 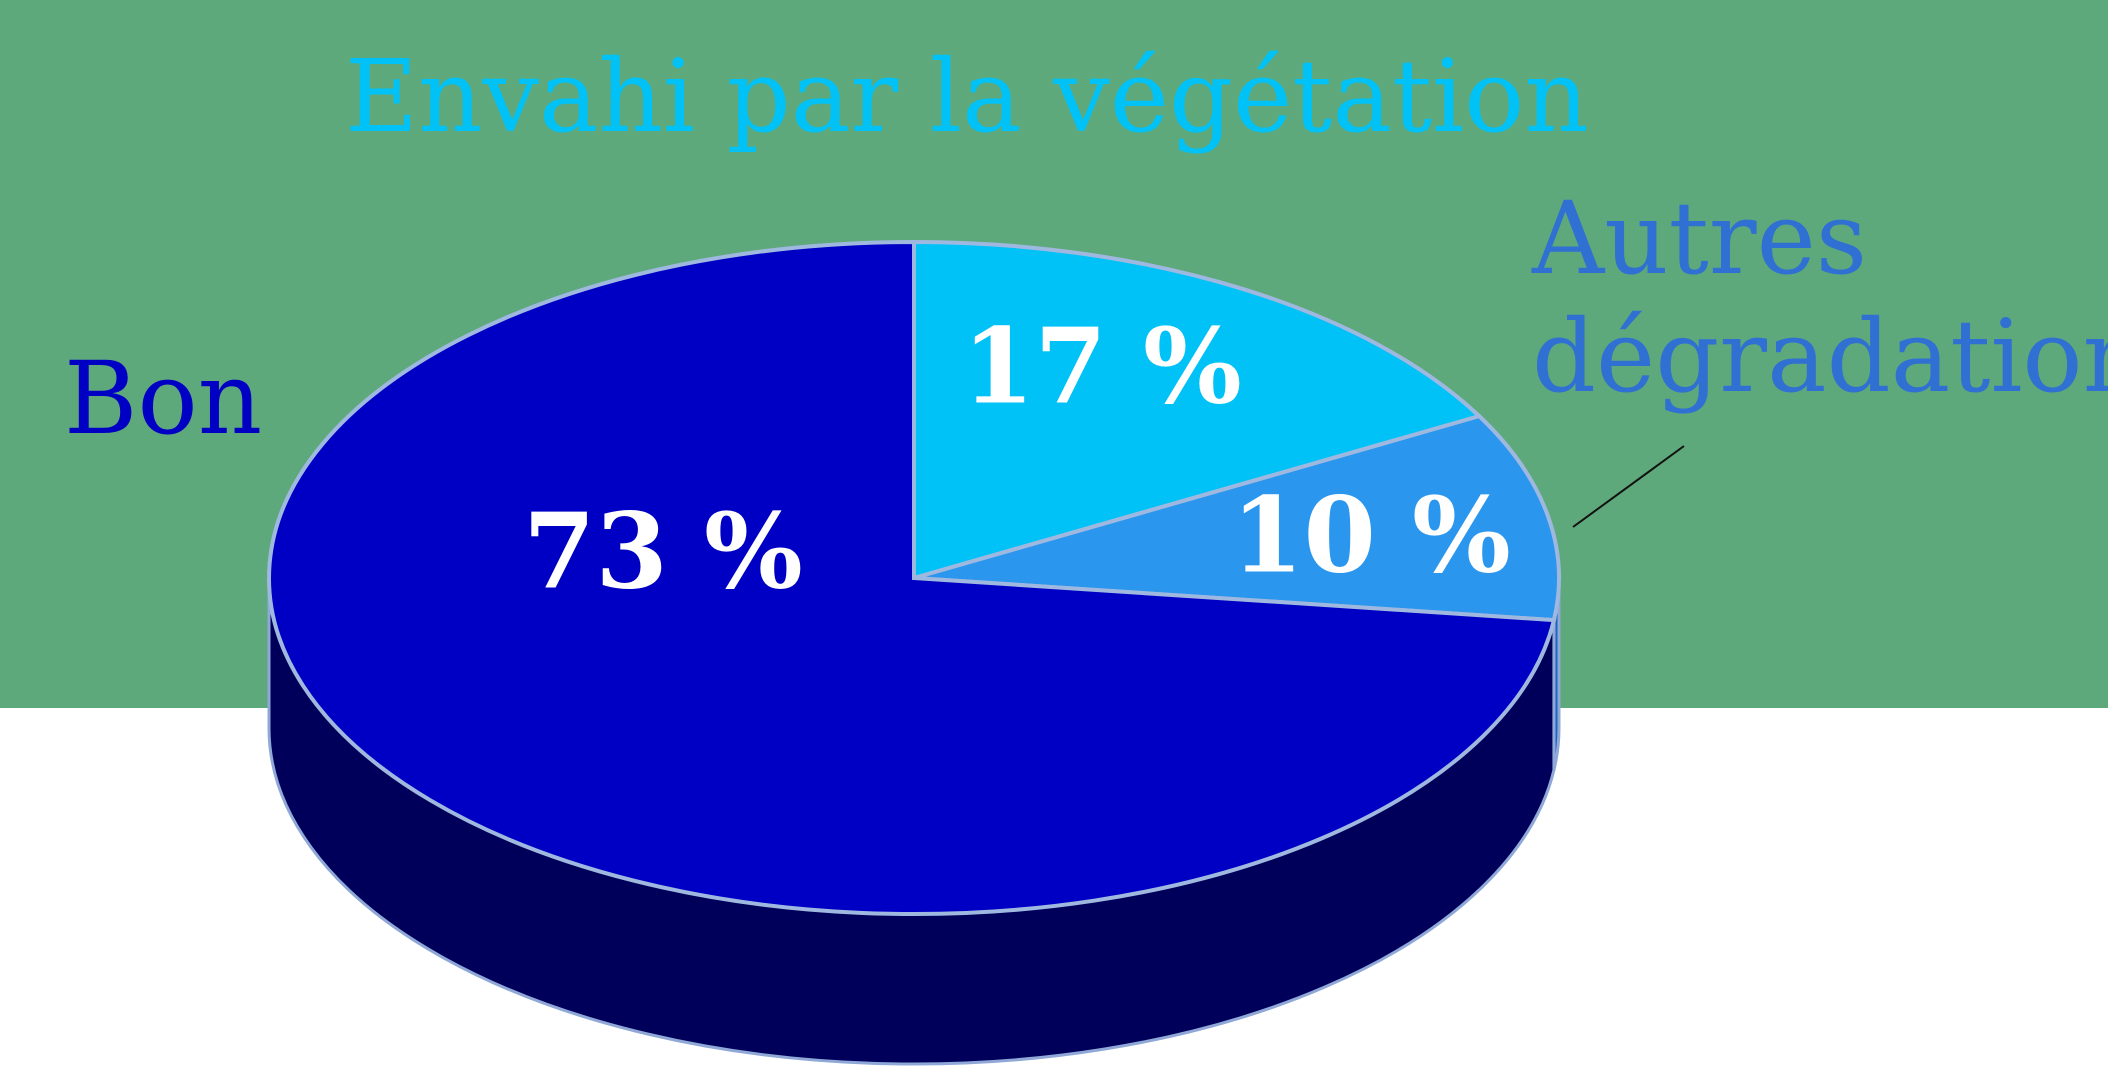 What do you see at coordinates (967, 96) in the screenshot?
I see `category-label: Envahi par la végétation` at bounding box center [967, 96].